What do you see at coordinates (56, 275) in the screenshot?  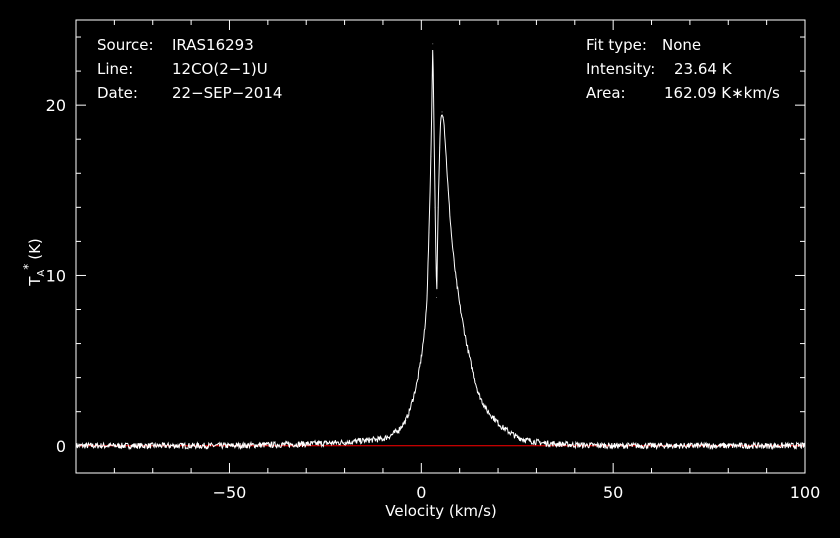 I see `y-tick-label: 10` at bounding box center [56, 275].